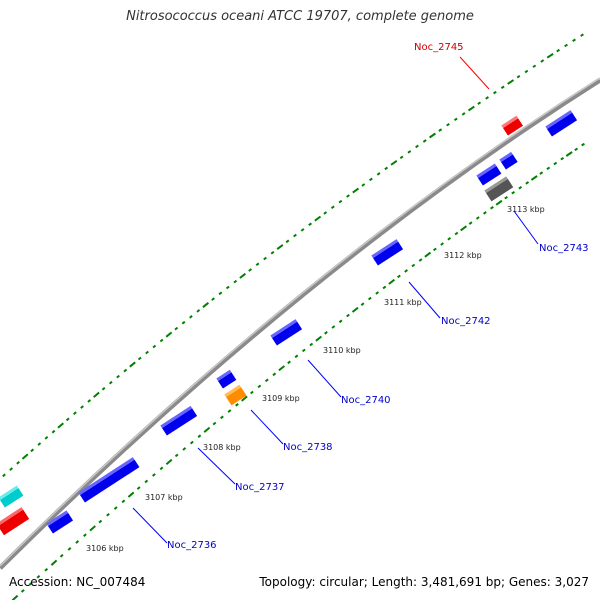 This screenshot has width=600, height=600. What do you see at coordinates (260, 487) in the screenshot?
I see `gene-label-noc-2737: Noc_2737` at bounding box center [260, 487].